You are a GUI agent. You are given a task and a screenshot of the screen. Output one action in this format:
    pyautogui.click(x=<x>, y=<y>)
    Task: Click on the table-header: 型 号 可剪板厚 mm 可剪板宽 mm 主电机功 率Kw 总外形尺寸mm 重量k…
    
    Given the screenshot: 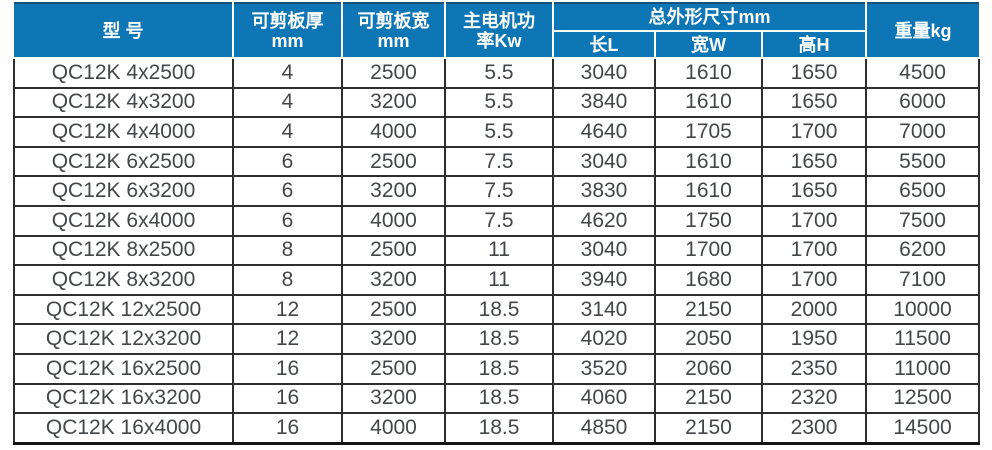 What is the action you would take?
    pyautogui.click(x=497, y=30)
    